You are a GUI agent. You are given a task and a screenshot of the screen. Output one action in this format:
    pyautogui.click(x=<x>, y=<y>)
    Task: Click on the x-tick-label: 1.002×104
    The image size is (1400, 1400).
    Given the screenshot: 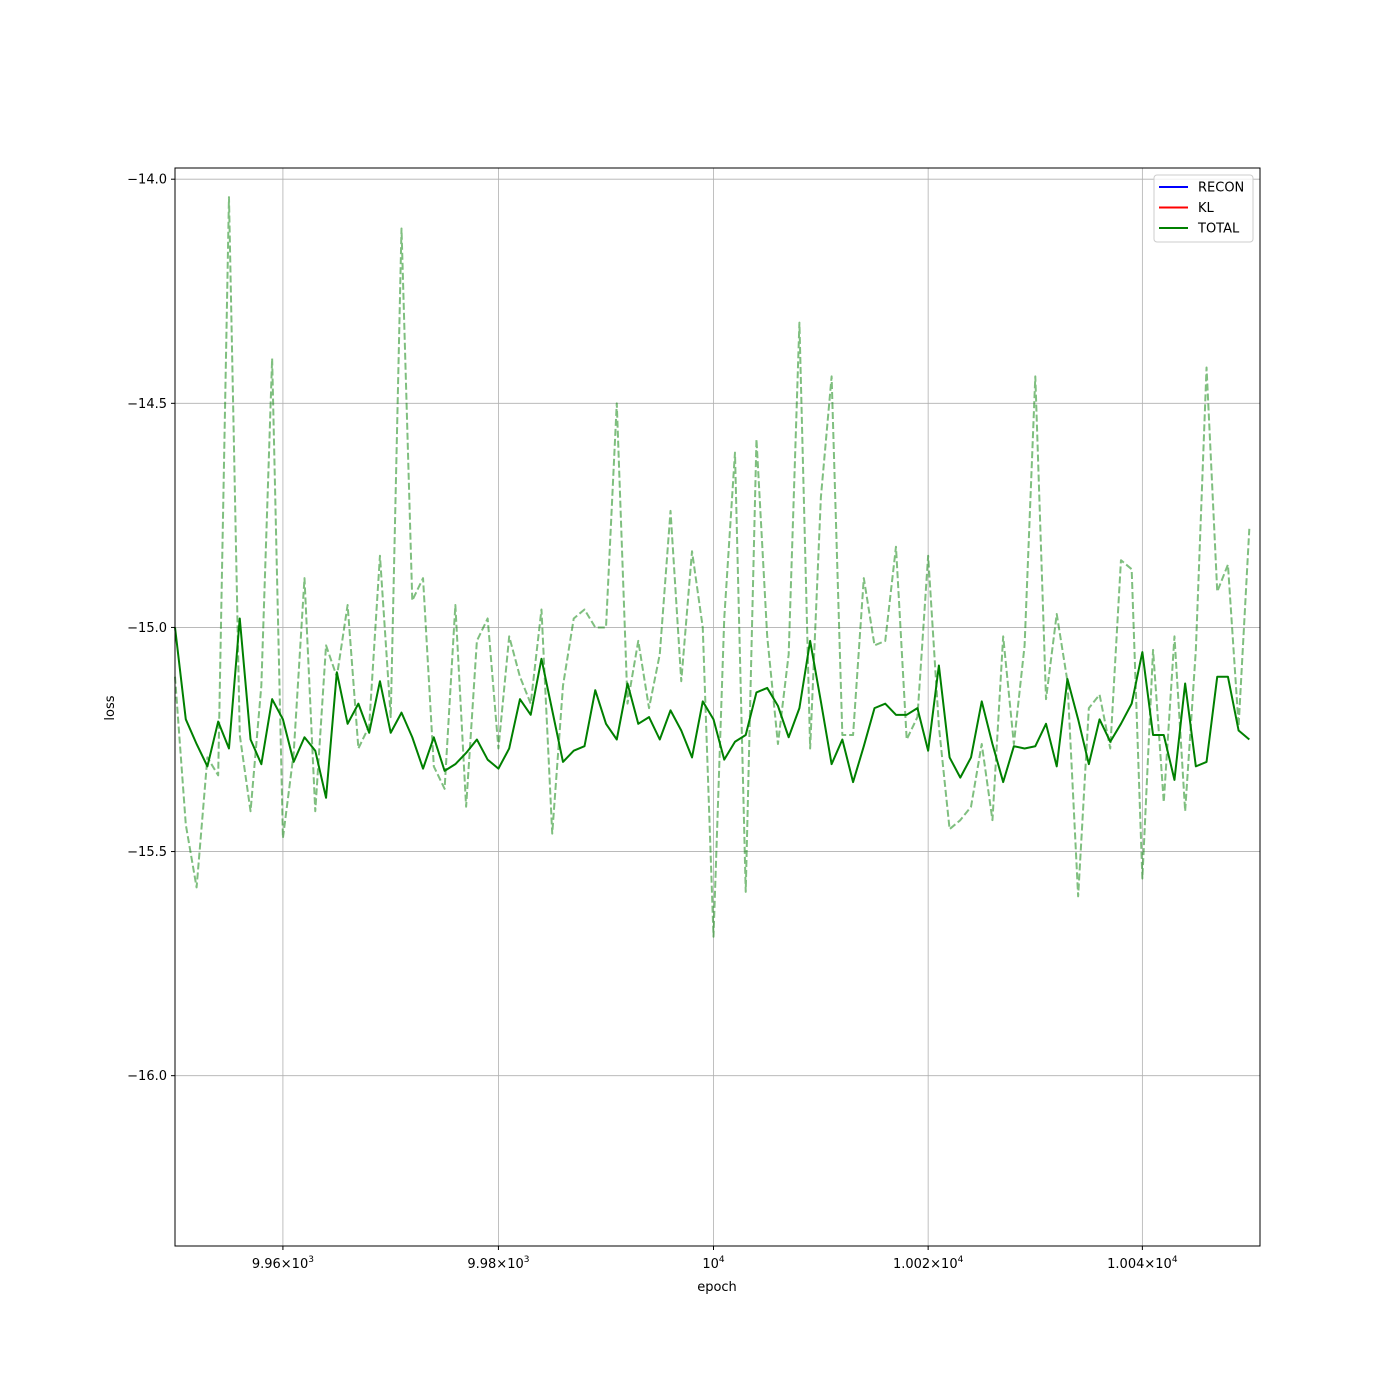 What is the action you would take?
    pyautogui.click(x=928, y=1263)
    